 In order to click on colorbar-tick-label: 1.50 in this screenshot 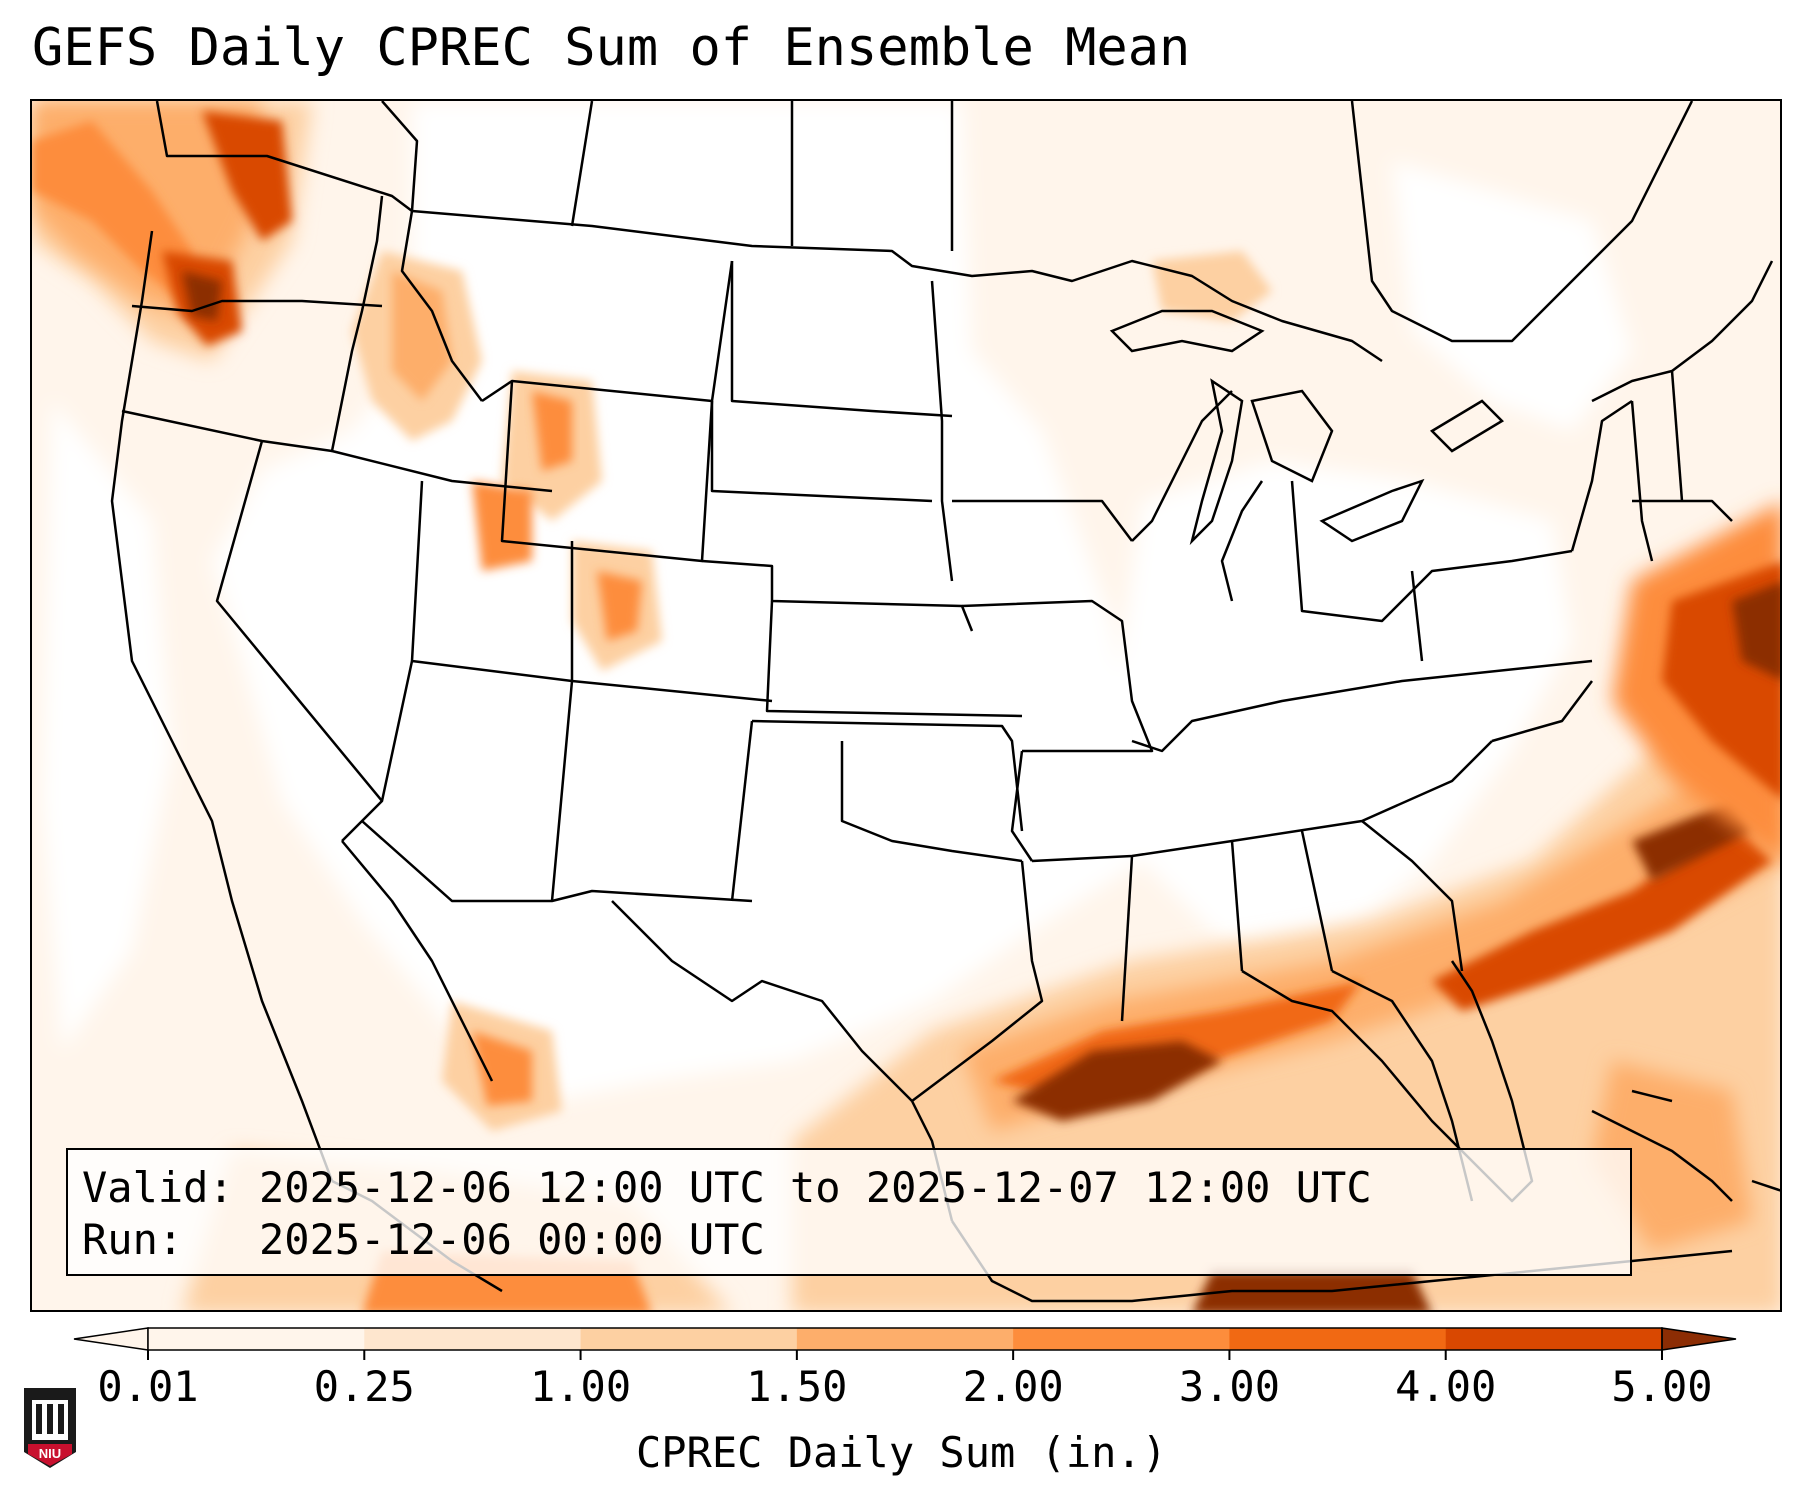, I will do `click(797, 1386)`.